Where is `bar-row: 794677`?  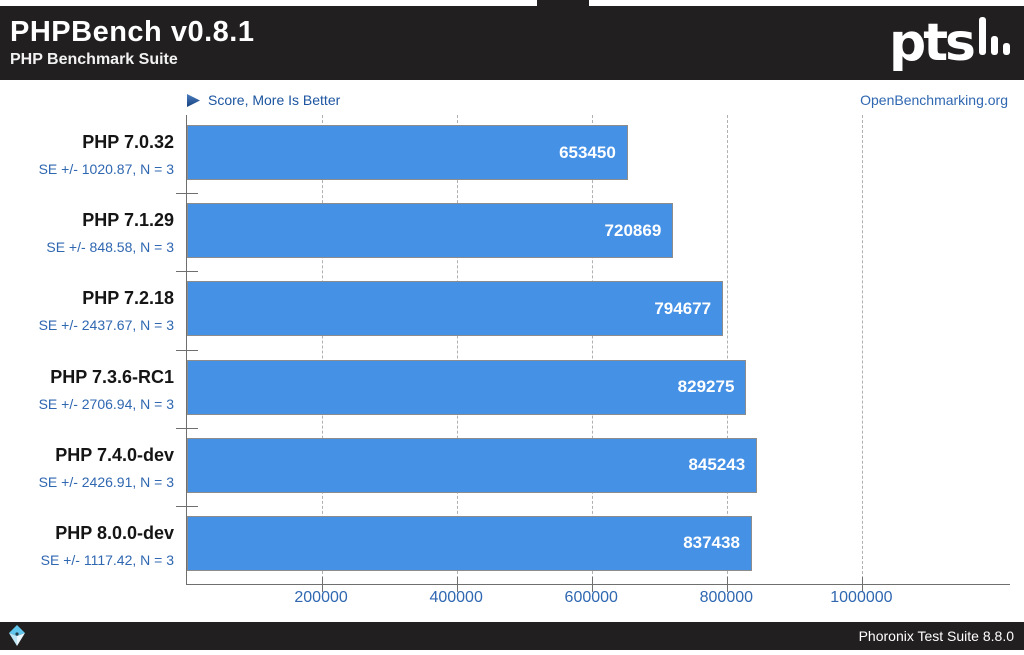 bar-row: 794677 is located at coordinates (598, 310).